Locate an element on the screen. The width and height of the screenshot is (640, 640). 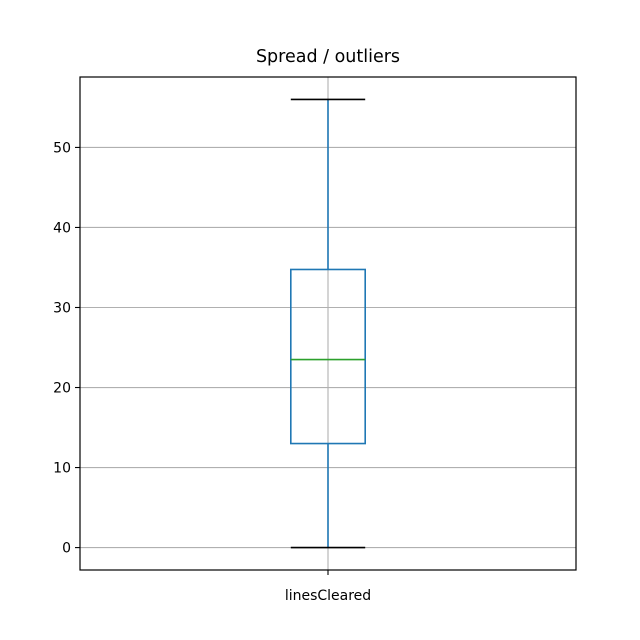
box-group is located at coordinates (327, 323).